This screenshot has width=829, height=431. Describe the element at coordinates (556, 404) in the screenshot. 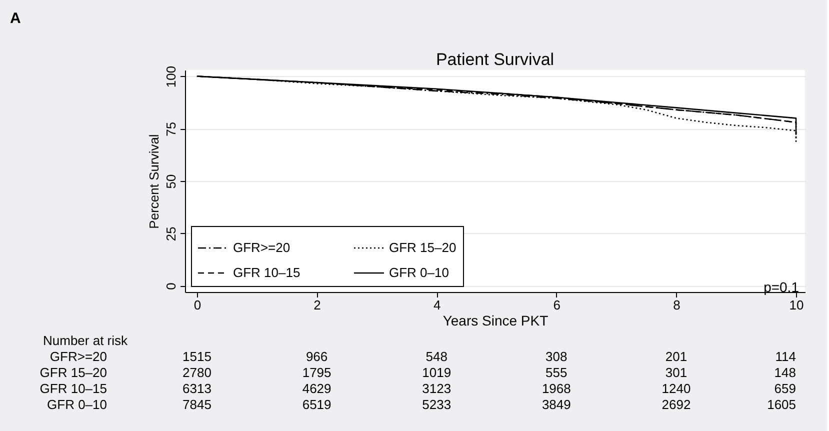

I see `text: 3849` at that location.